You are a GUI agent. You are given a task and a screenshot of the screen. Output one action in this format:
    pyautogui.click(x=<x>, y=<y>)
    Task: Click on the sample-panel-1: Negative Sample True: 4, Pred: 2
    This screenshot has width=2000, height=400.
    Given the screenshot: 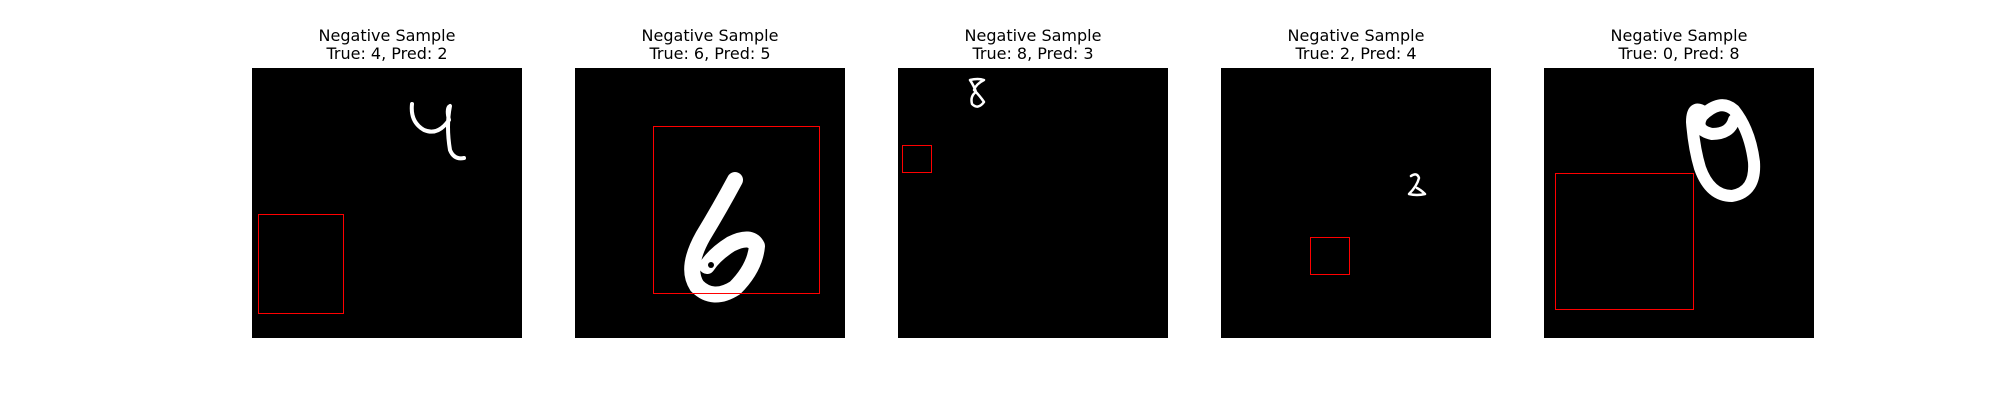 What is the action you would take?
    pyautogui.click(x=387, y=200)
    